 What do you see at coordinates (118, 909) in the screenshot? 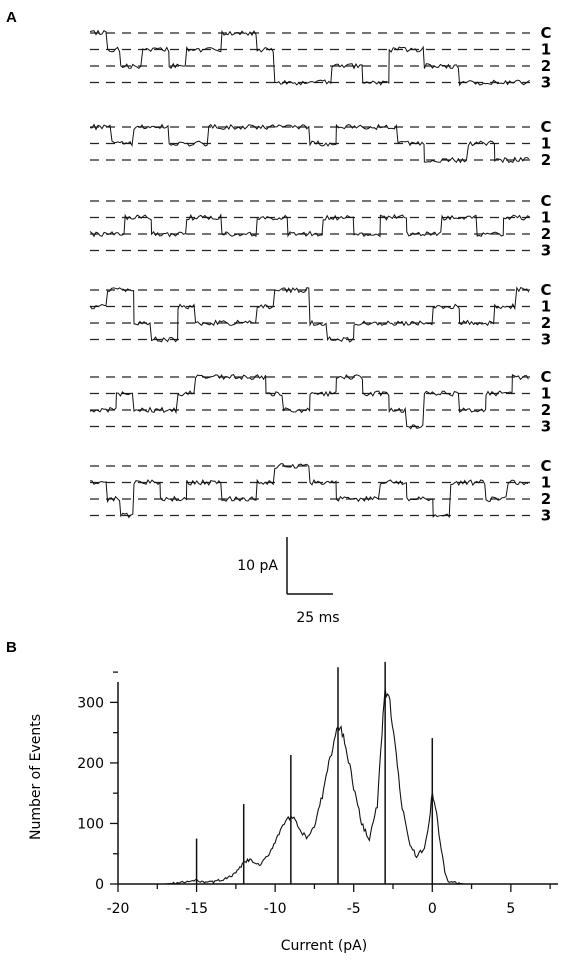
I see `x-tick-label: -20` at bounding box center [118, 909].